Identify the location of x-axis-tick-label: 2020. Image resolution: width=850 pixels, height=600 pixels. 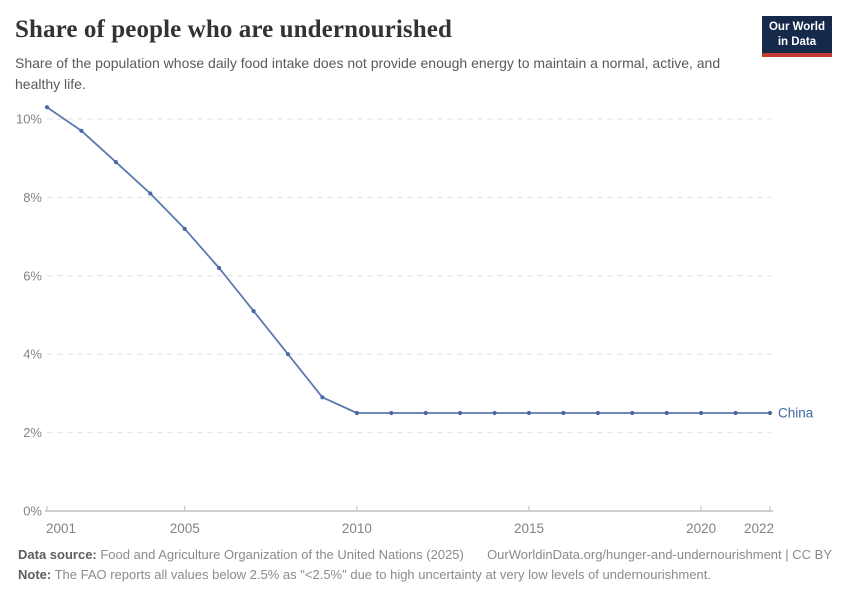
(701, 528).